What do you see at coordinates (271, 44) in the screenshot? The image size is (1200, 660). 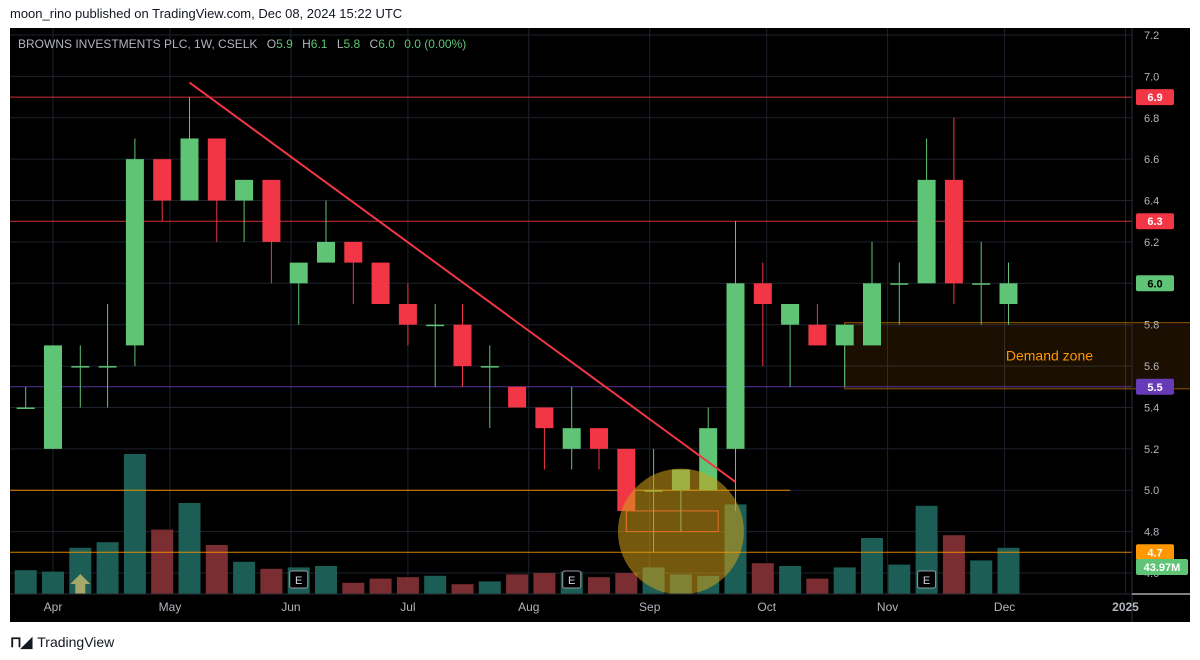 I see `legend-open-key: O` at bounding box center [271, 44].